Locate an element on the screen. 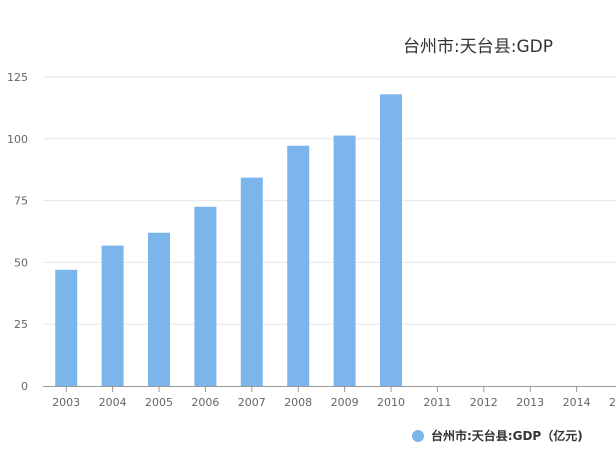 The height and width of the screenshot is (458, 616). y-tick-label: 125 is located at coordinates (17, 77).